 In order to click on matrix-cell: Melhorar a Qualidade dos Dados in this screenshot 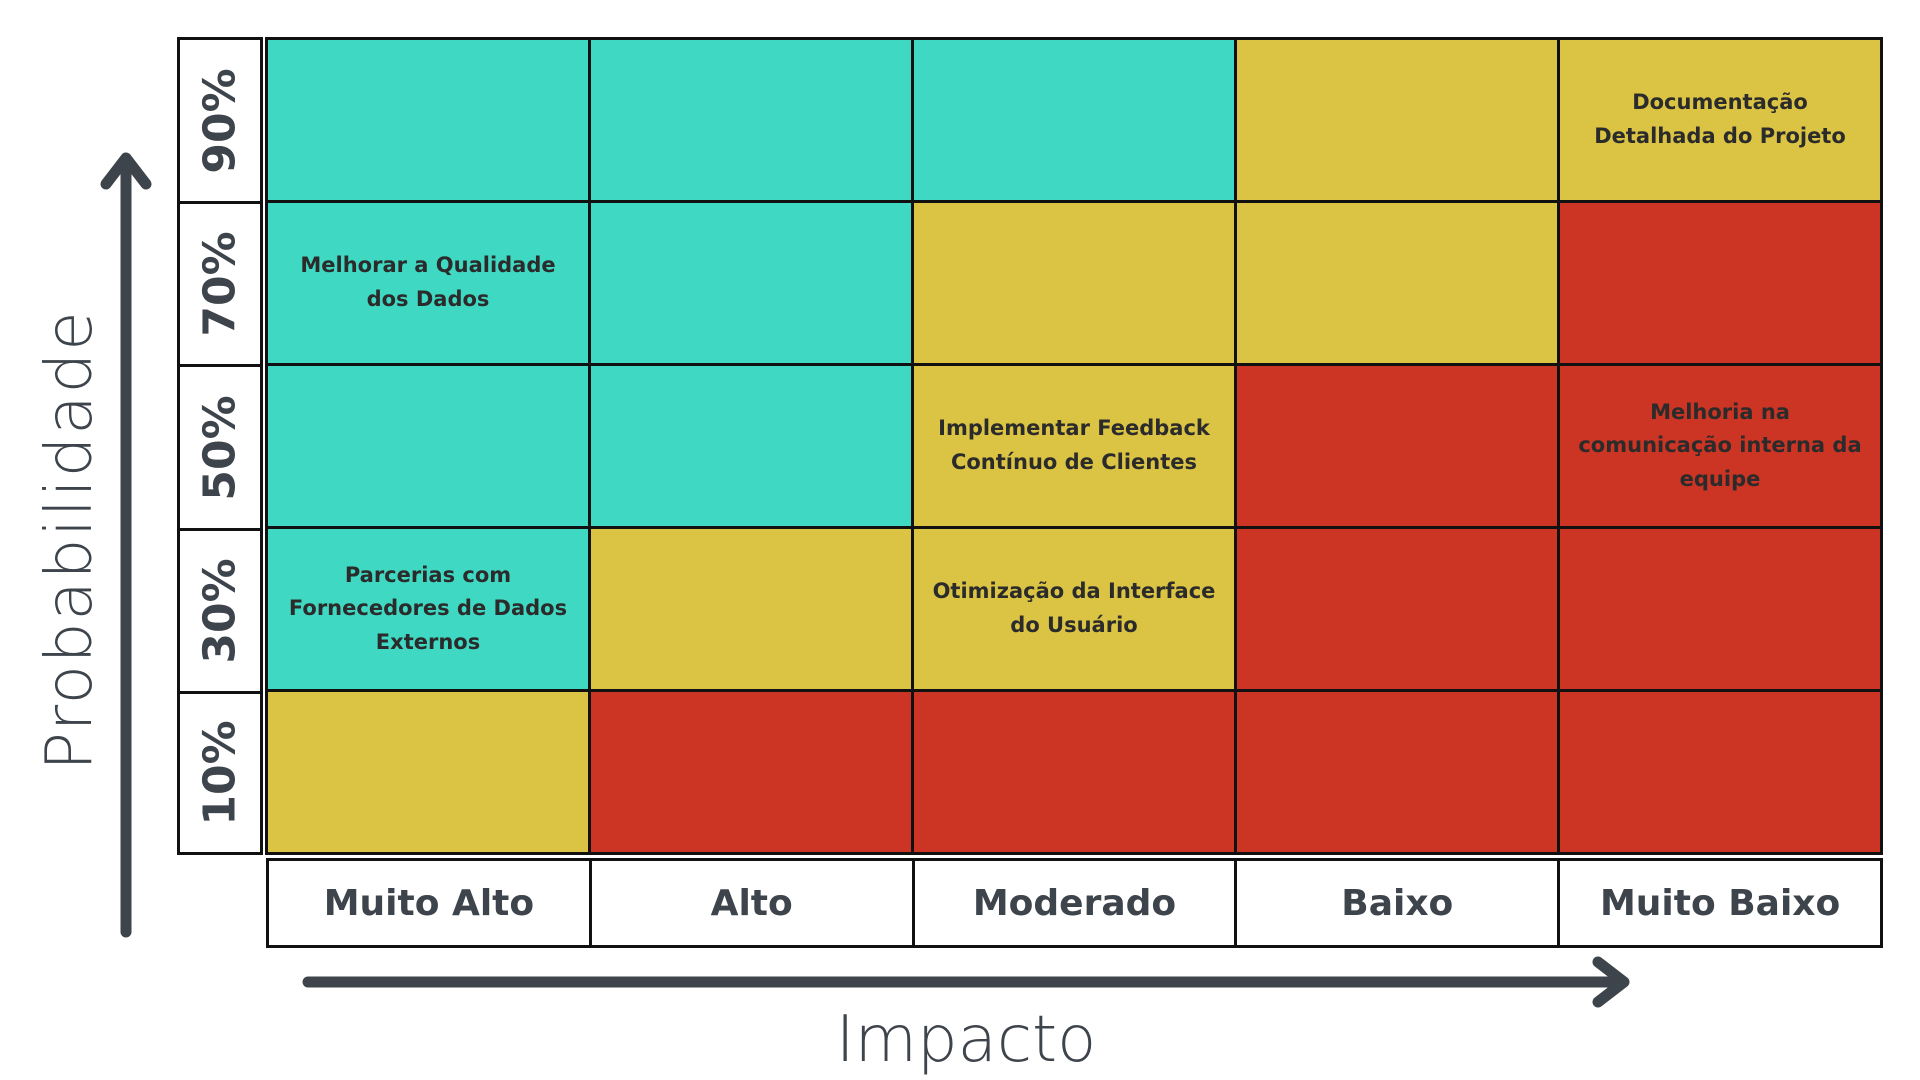, I will do `click(428, 283)`.